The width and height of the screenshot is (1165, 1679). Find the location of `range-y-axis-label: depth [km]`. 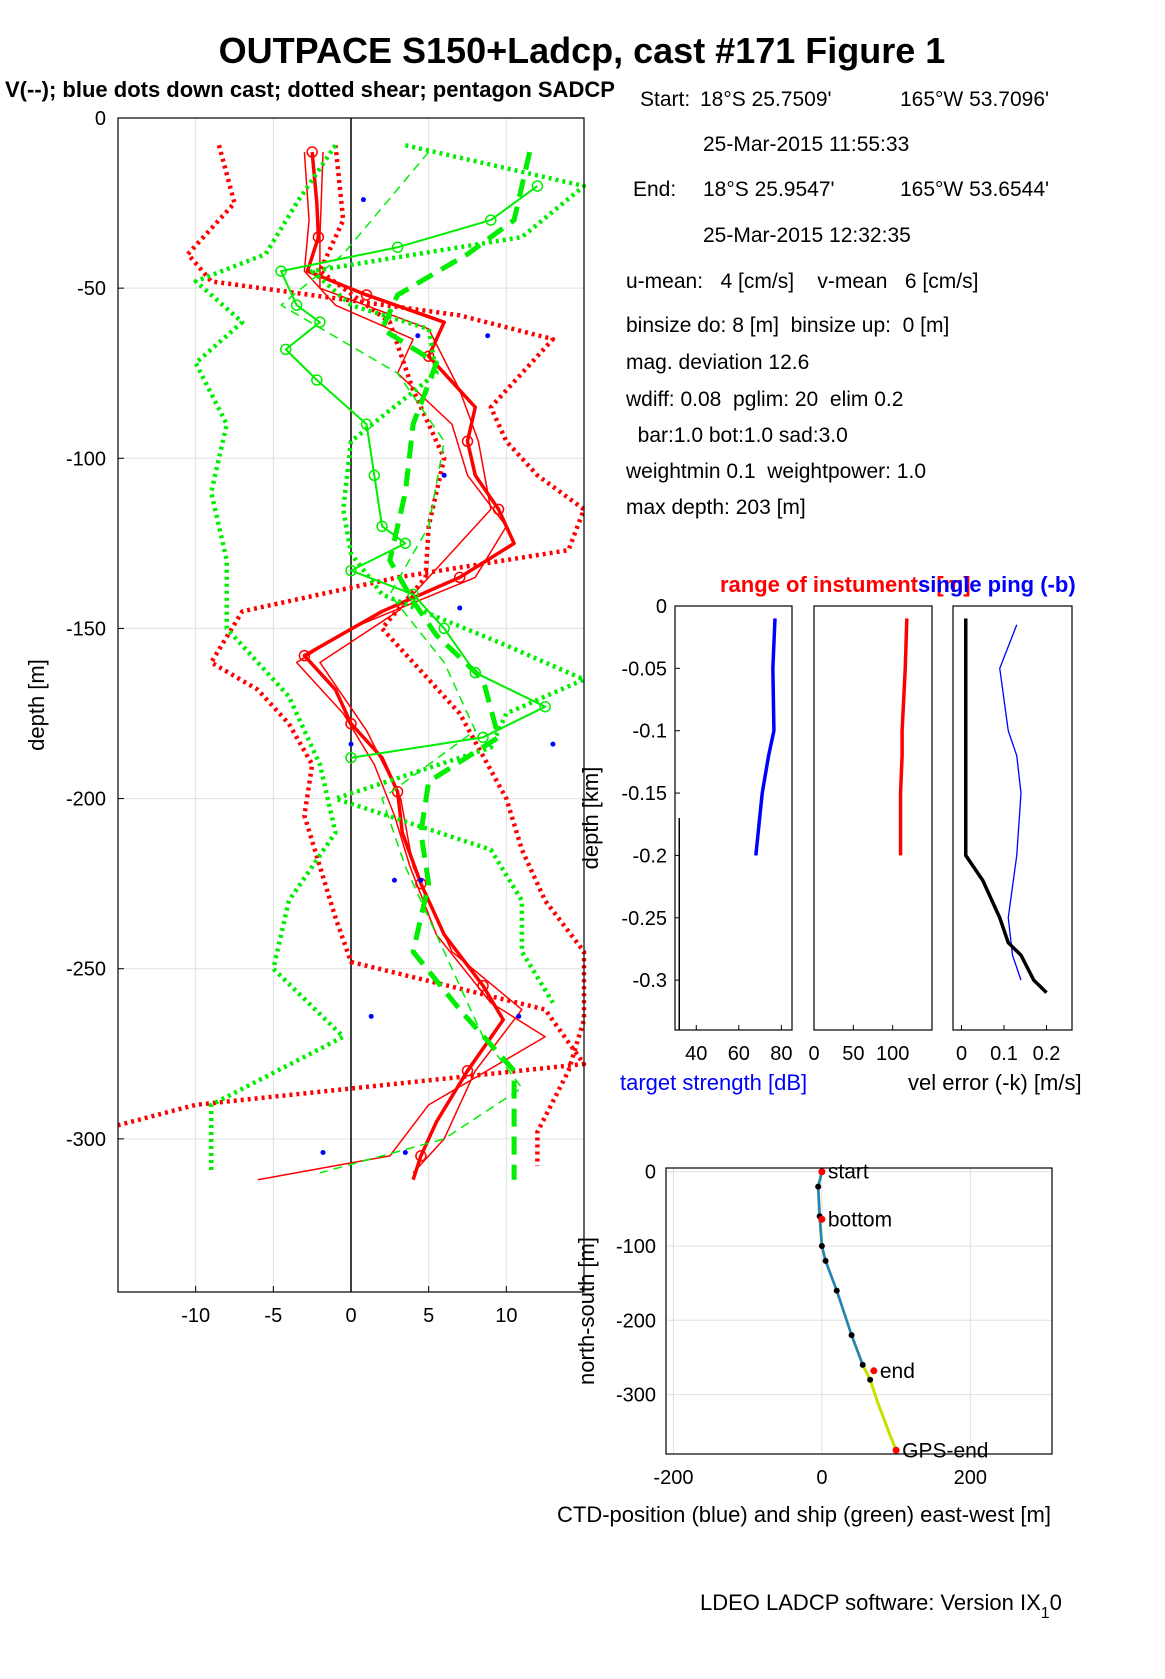

range-y-axis-label: depth [km] is located at coordinates (590, 818).